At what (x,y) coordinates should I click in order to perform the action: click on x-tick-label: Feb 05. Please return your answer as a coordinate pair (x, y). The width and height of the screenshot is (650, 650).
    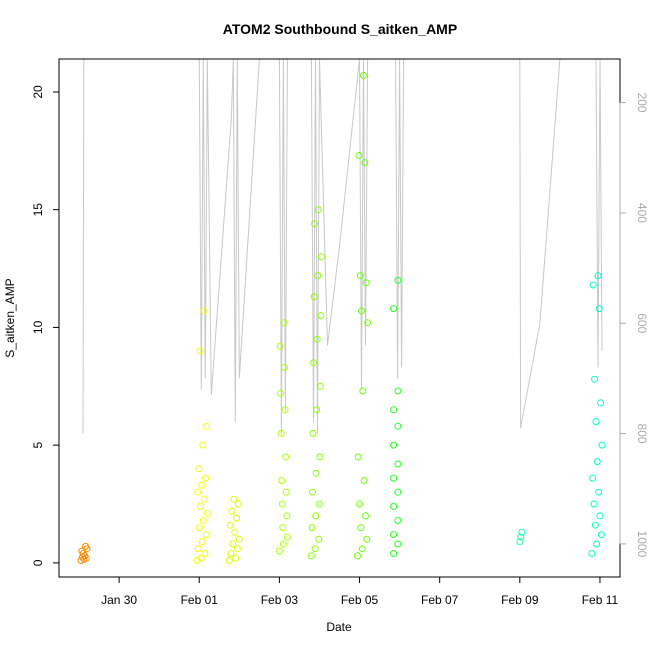
    Looking at the image, I should click on (360, 600).